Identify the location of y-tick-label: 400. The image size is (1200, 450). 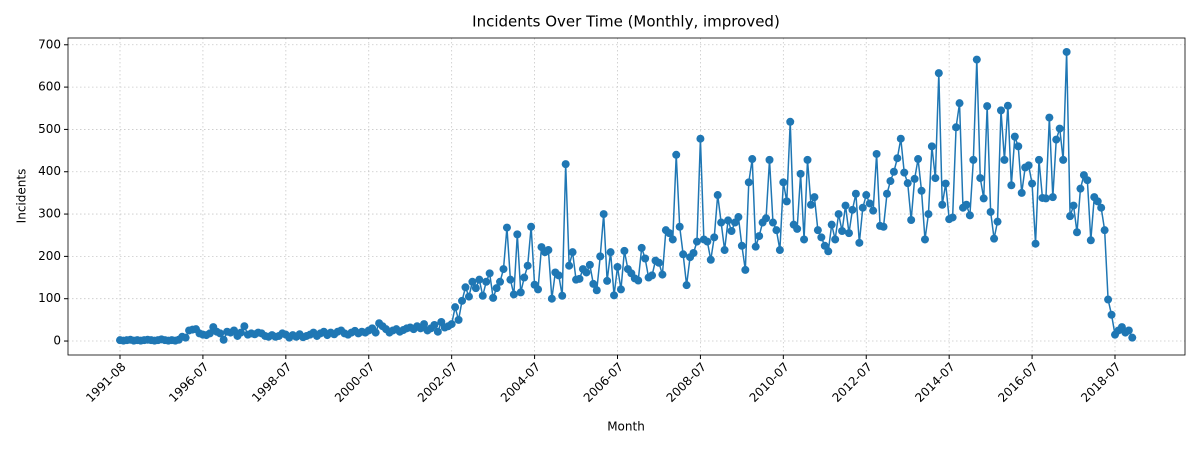
(49, 171).